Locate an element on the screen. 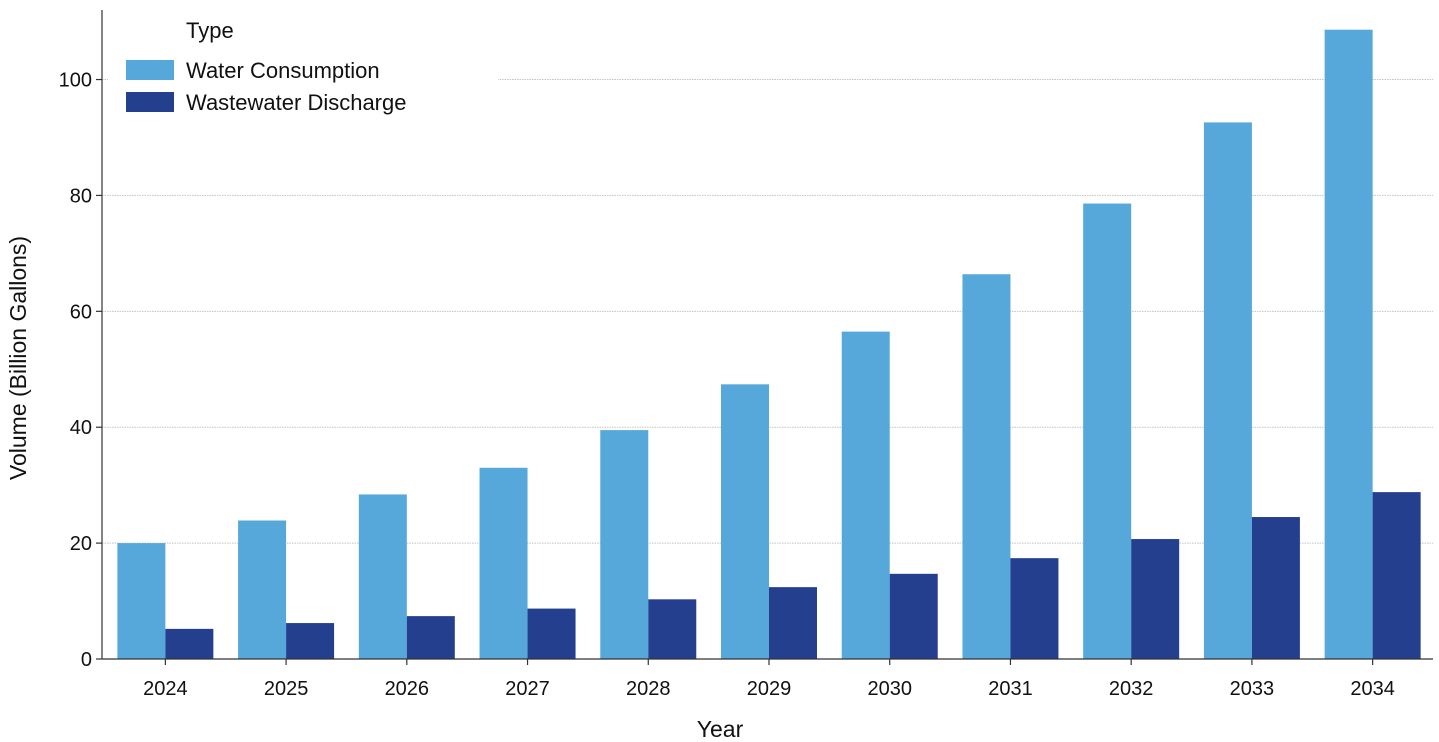 The image size is (1439, 742). x-tick-label-2027: 2027 is located at coordinates (527, 689).